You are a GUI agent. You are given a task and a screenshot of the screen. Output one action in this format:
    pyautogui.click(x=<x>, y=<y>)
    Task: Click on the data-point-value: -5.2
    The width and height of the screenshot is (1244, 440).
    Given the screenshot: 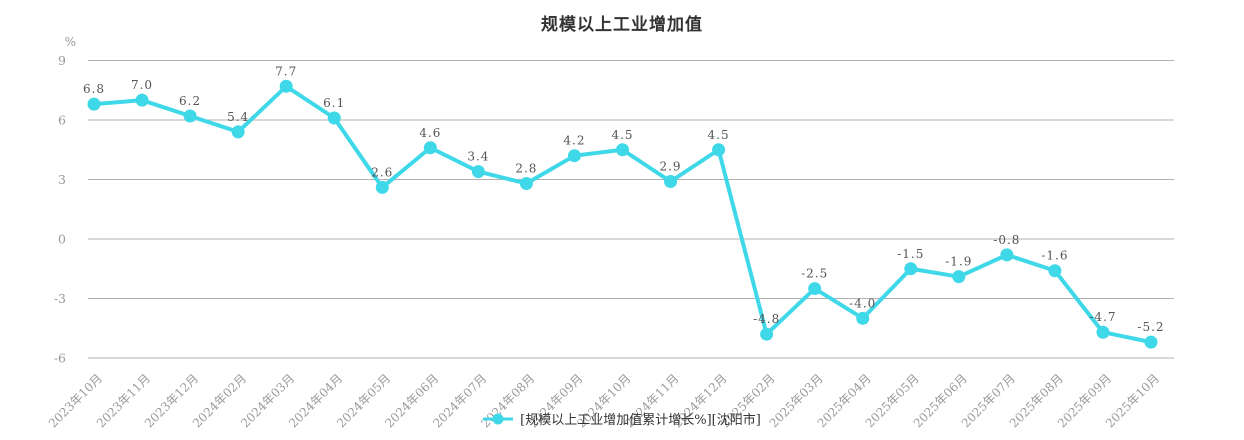 What is the action you would take?
    pyautogui.click(x=1150, y=327)
    